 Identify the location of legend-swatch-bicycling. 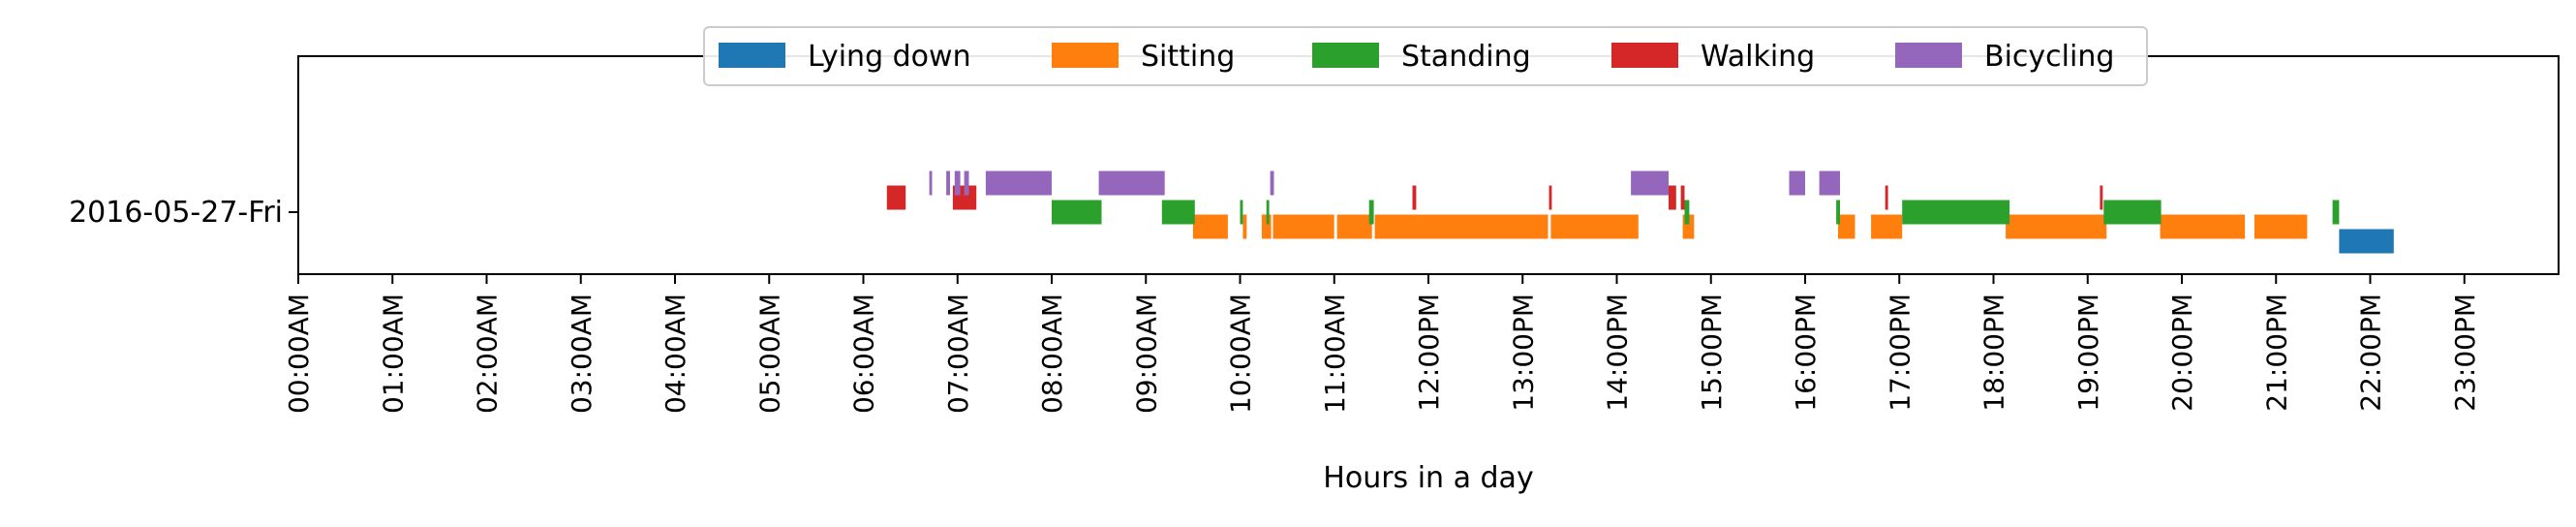
(1928, 55).